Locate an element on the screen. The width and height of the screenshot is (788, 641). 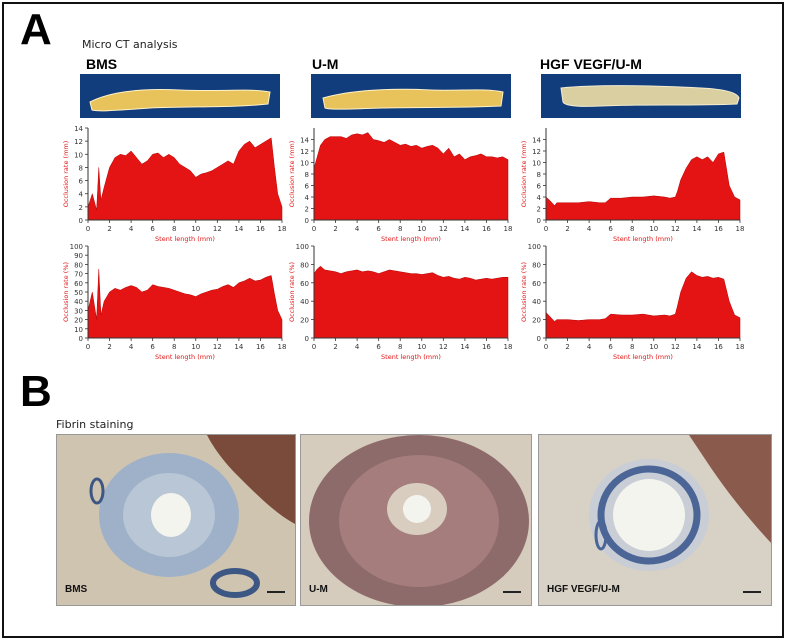
y-tick-label: 40 is located at coordinates (536, 302).